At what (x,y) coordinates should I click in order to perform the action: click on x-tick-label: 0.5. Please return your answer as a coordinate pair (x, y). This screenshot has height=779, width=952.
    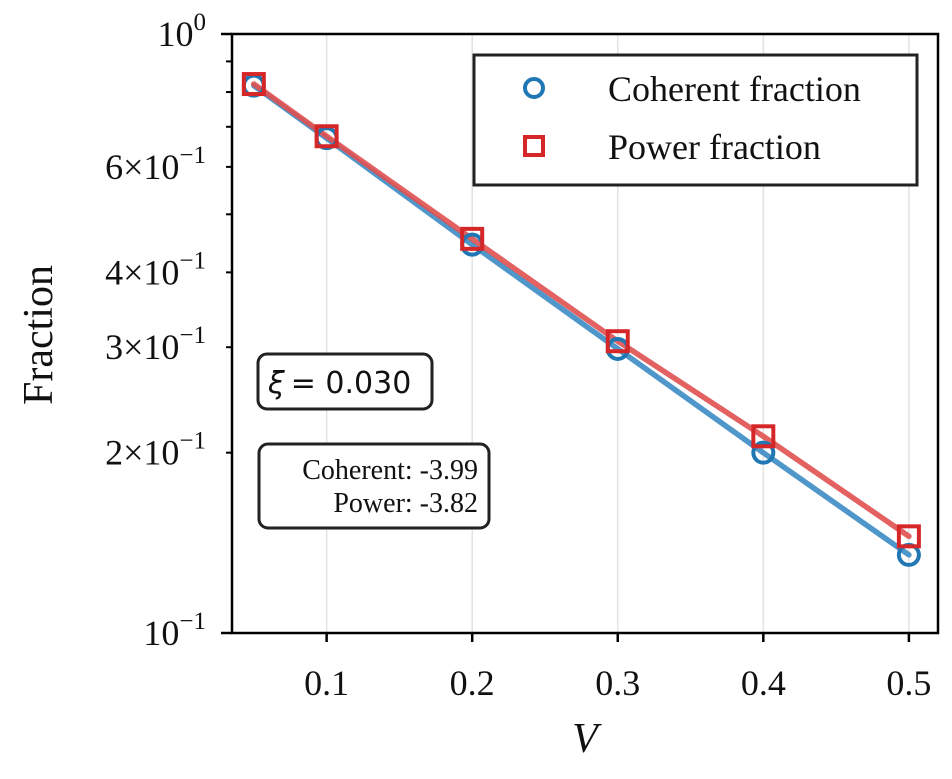
    Looking at the image, I should click on (908, 683).